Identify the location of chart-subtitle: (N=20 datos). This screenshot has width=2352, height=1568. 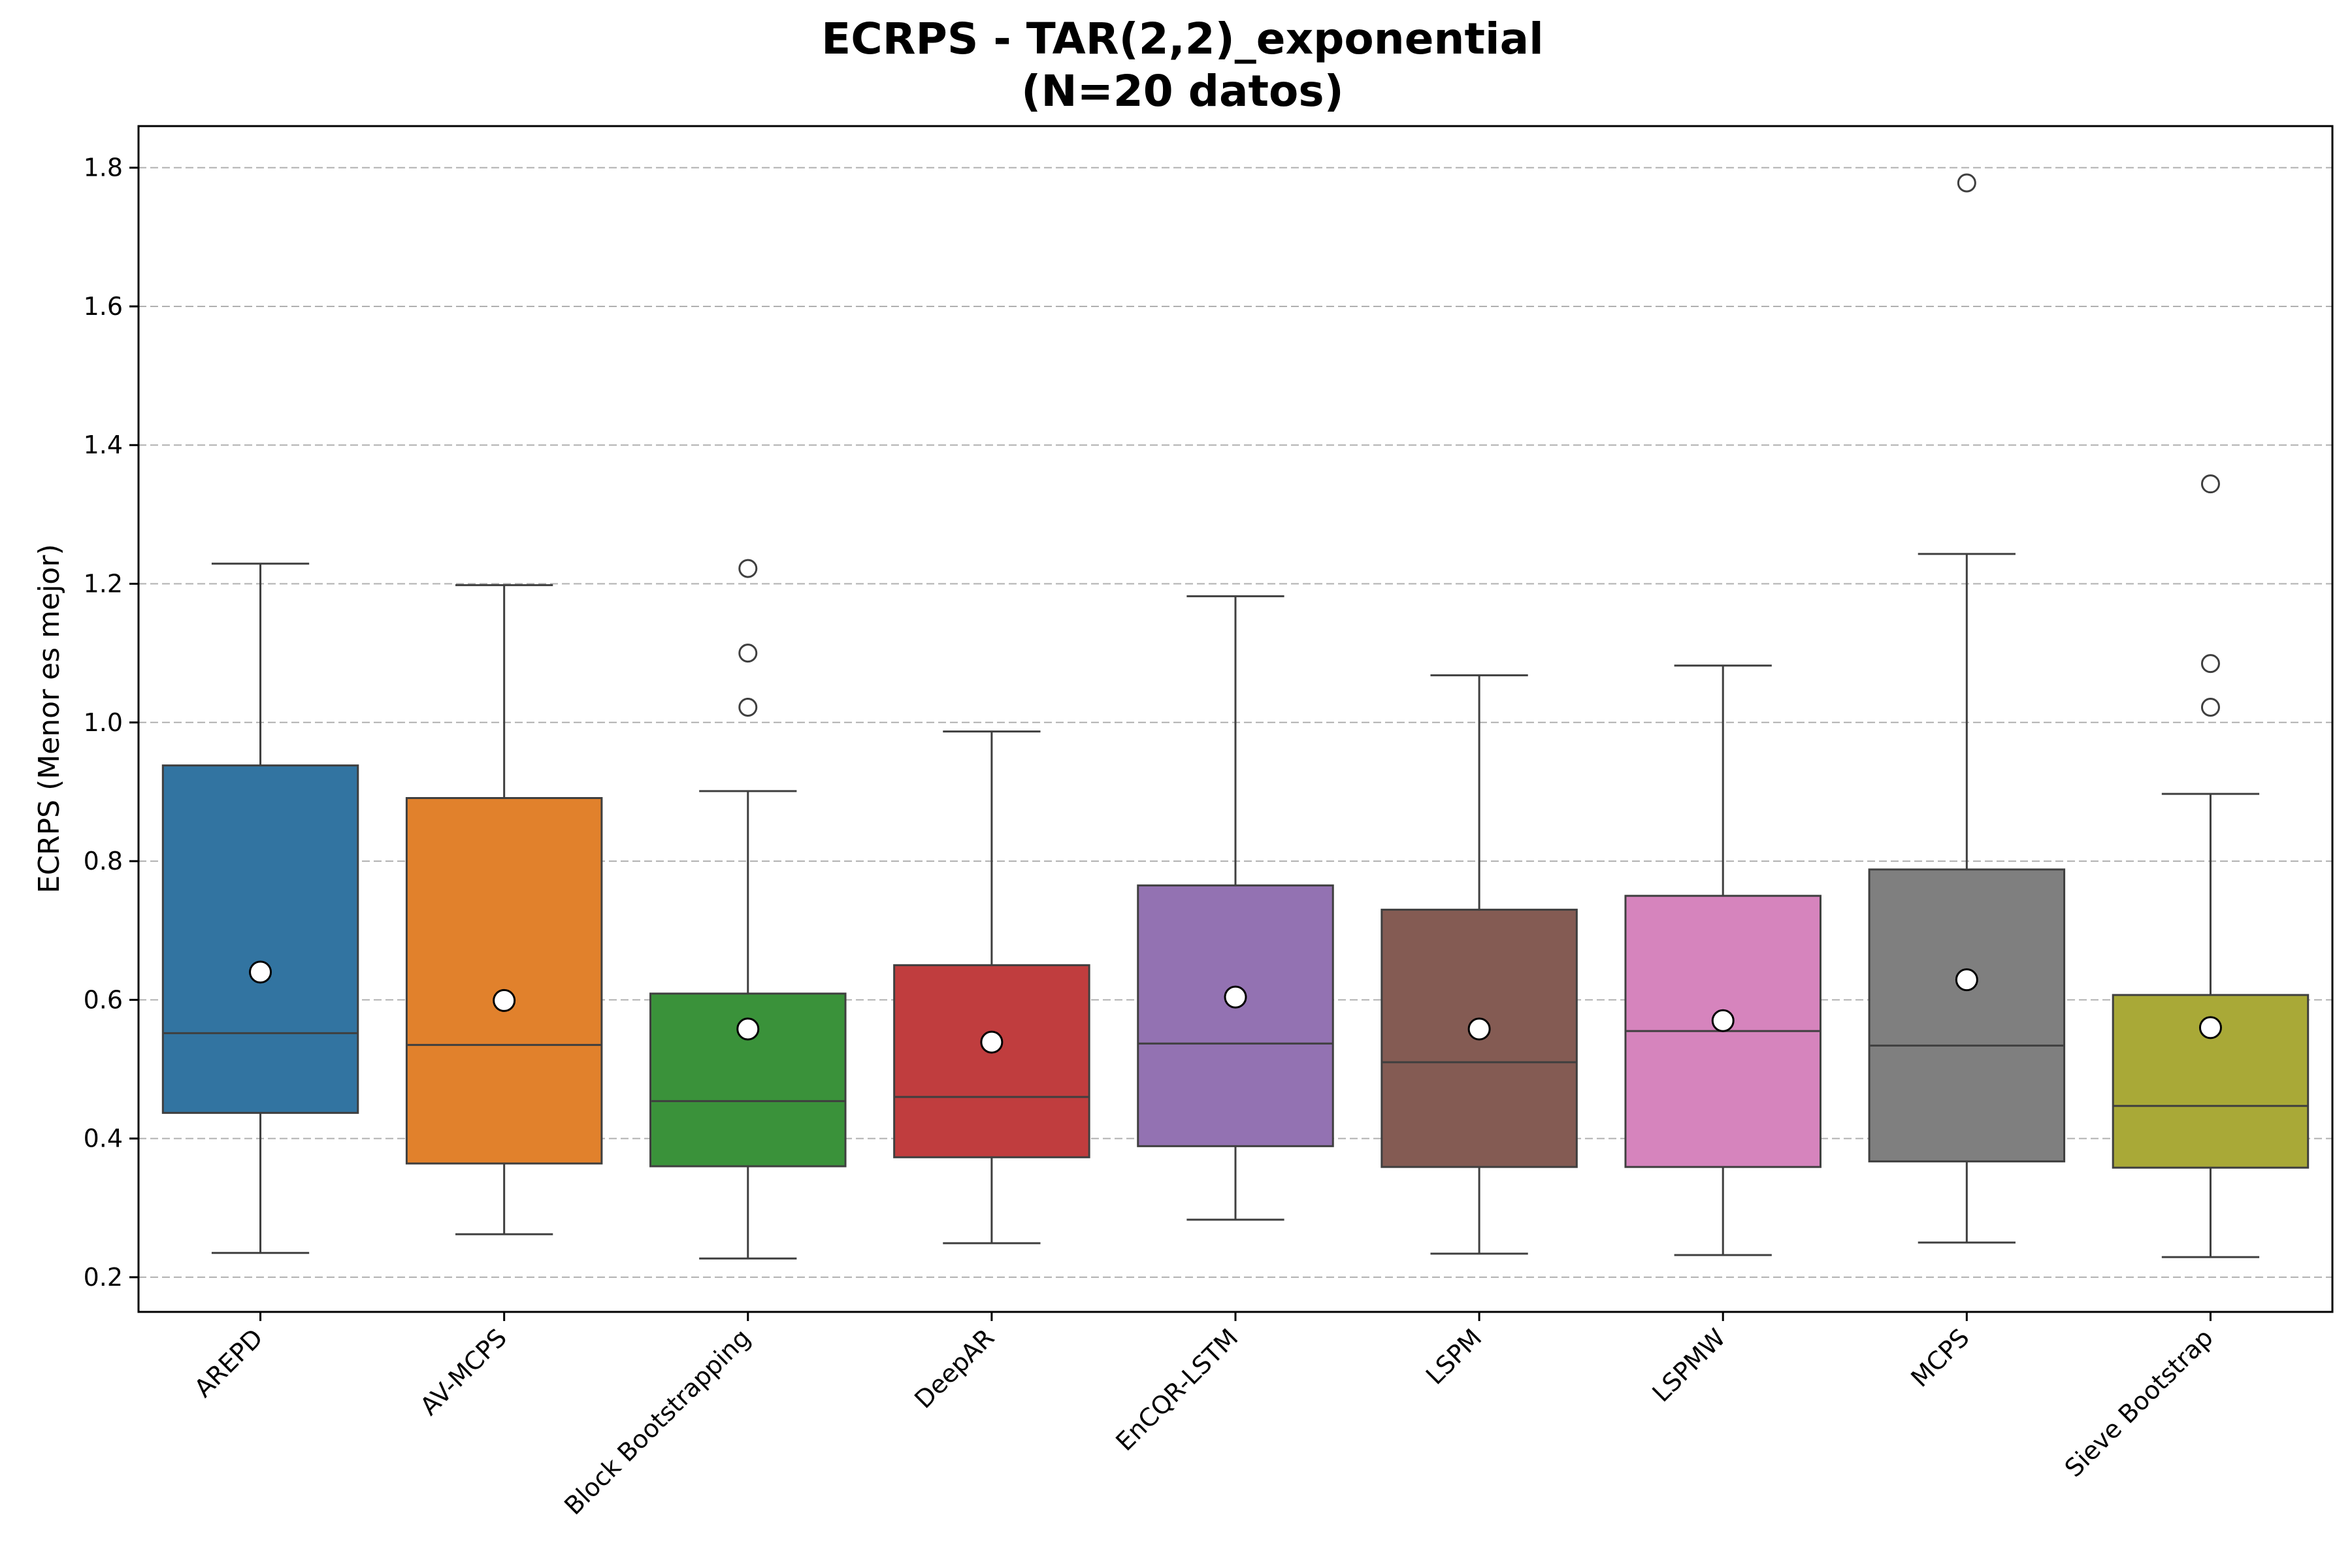
(1182, 91).